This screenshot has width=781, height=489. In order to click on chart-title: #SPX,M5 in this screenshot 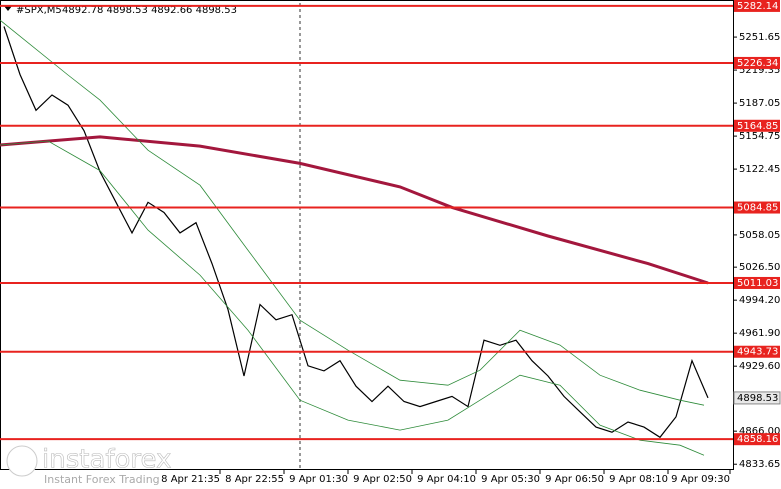, I will do `click(39, 10)`.